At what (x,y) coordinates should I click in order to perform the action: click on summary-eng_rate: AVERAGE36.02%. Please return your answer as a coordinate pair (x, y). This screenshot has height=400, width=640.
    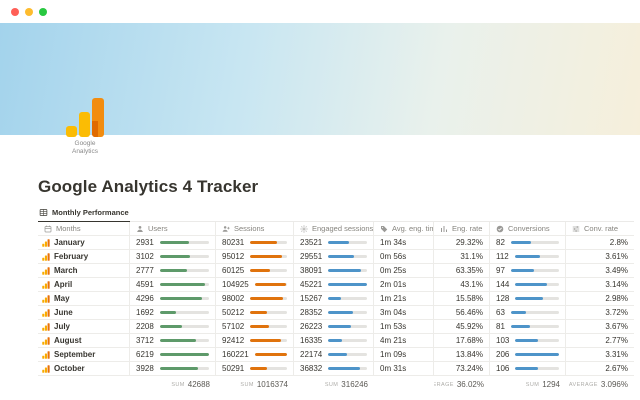
    Looking at the image, I should click on (462, 384).